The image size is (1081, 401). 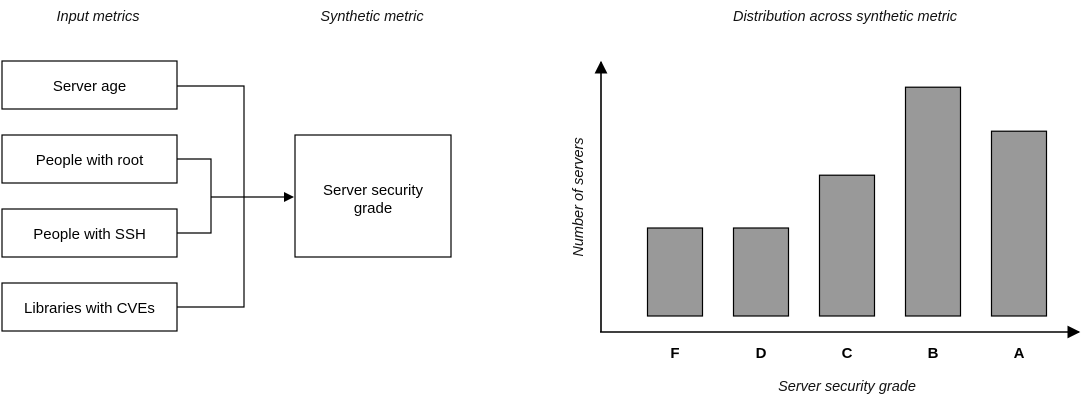 I want to click on x-tick-b: B, so click(x=933, y=353).